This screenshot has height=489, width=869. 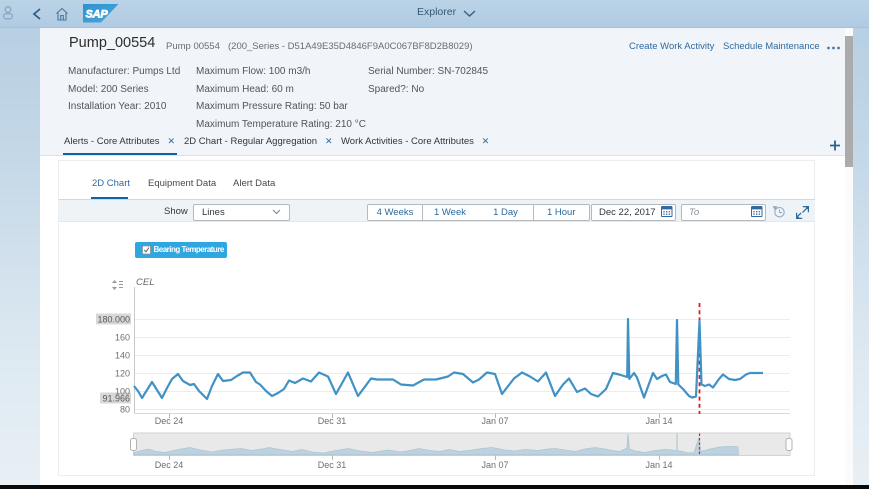 I want to click on svg-text: 120, so click(x=122, y=374).